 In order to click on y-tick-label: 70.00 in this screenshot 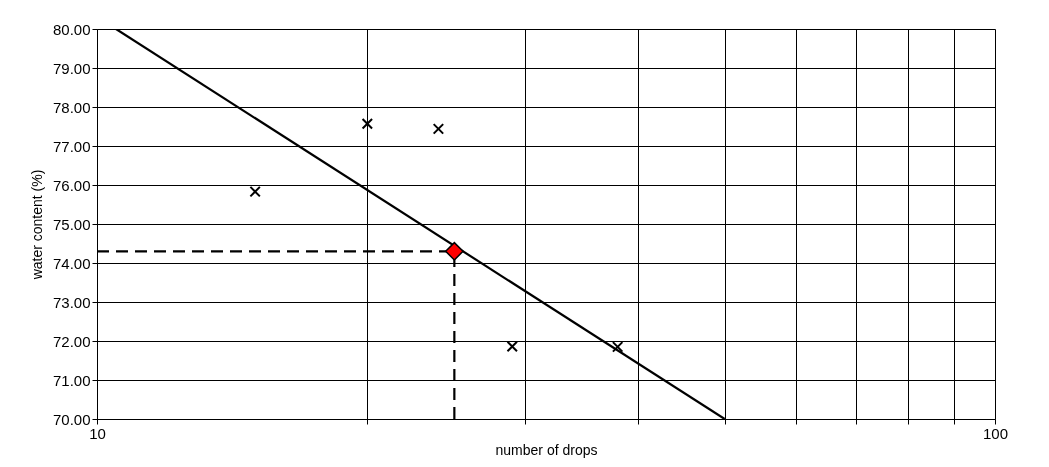, I will do `click(71, 419)`.